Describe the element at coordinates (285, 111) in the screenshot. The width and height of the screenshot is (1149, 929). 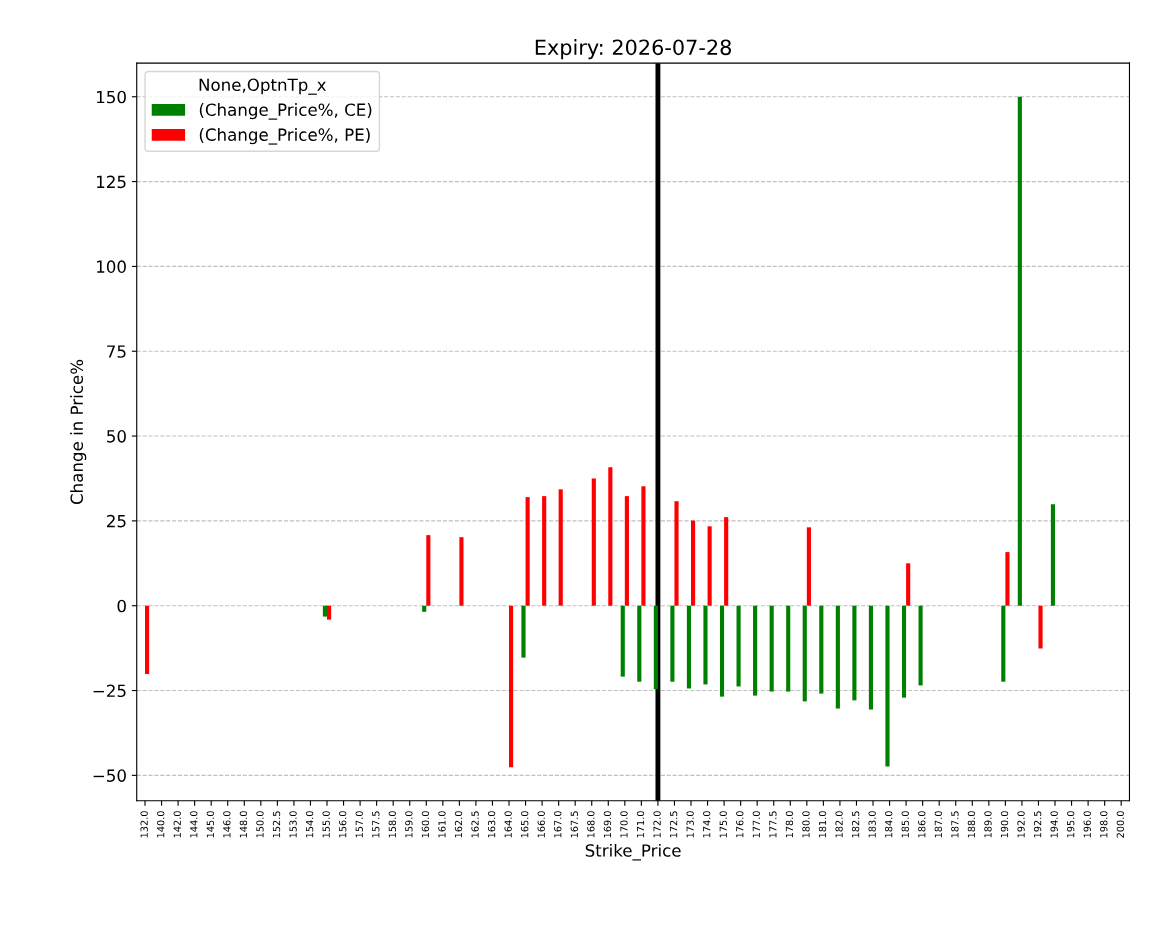
I see `legend-label: (Change_Price%, CE)` at that location.